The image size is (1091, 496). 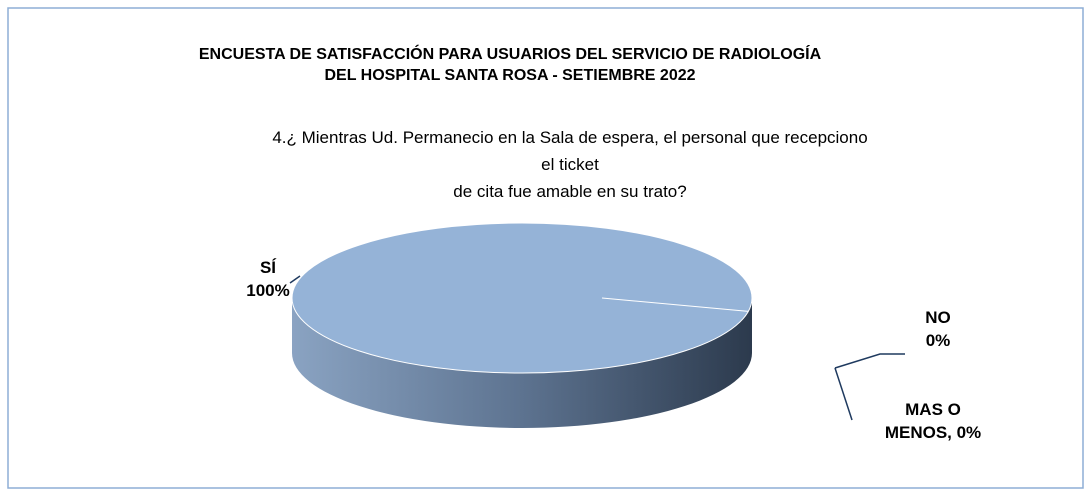 What do you see at coordinates (268, 279) in the screenshot?
I see `data-label: SÍ 100%` at bounding box center [268, 279].